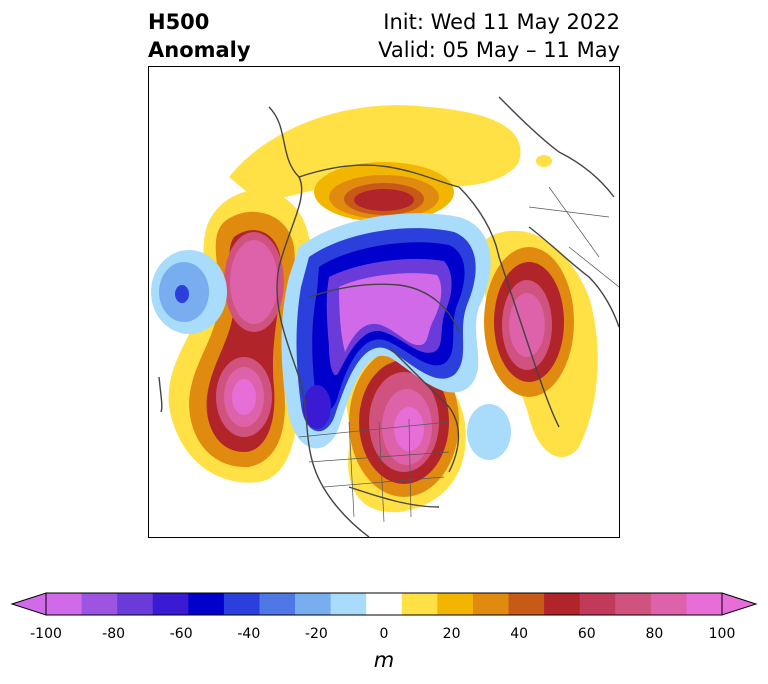 Image resolution: width=768 pixels, height=684 pixels. Describe the element at coordinates (519, 634) in the screenshot. I see `colorbar-tick-label: 40` at that location.